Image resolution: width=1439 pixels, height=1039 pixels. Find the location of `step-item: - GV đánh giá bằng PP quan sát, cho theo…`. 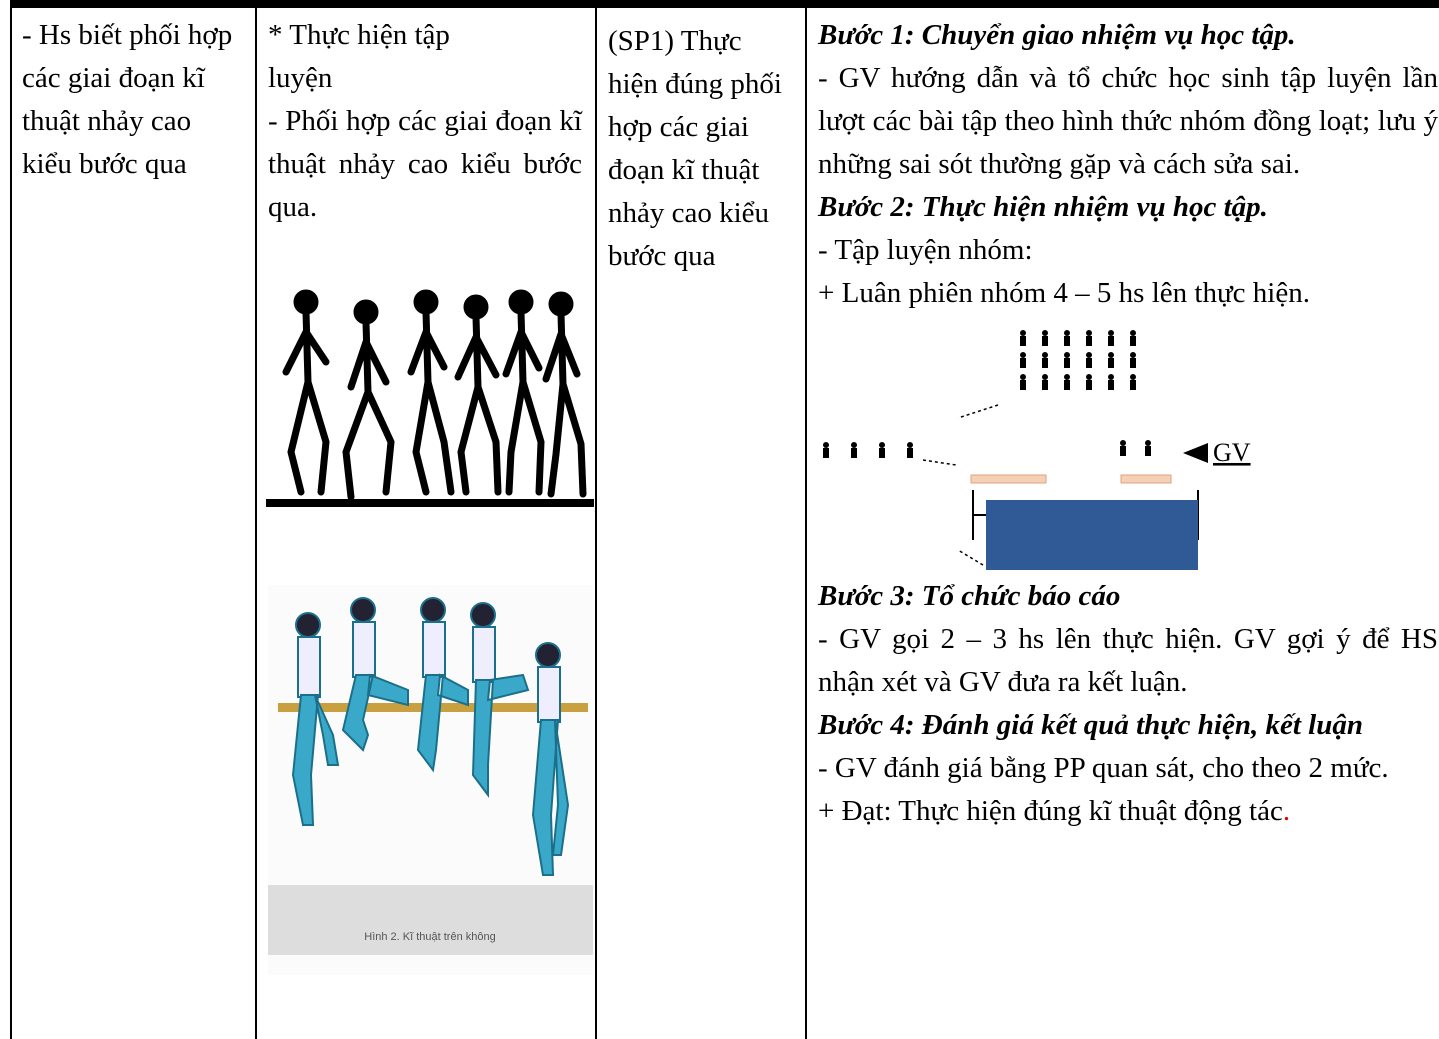

step-item: - GV đánh giá bằng PP quan sát, cho theo… is located at coordinates (1103, 768).